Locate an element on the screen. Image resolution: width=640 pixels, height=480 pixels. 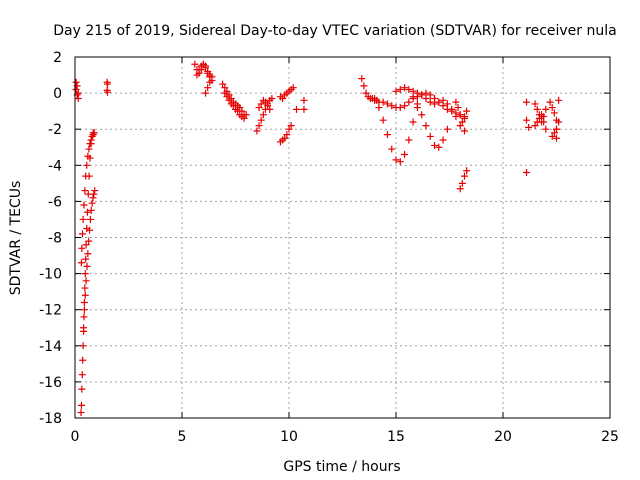
y-tick-label: -18 is located at coordinates (50, 419).